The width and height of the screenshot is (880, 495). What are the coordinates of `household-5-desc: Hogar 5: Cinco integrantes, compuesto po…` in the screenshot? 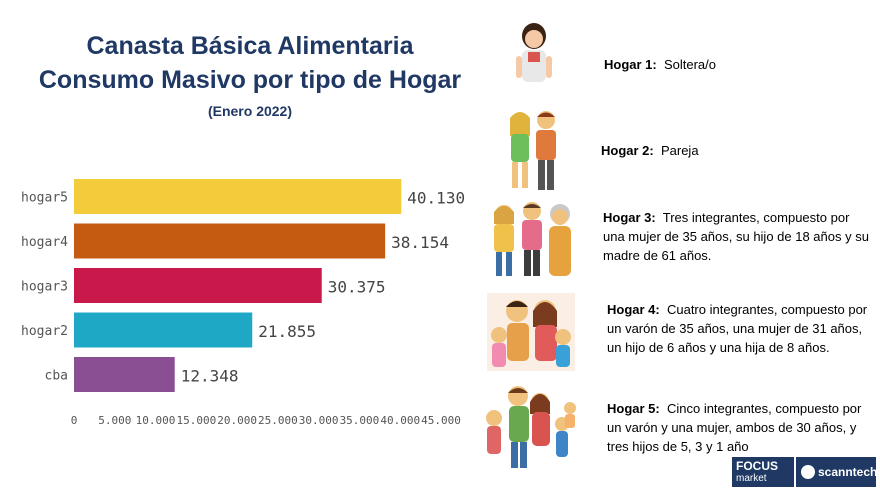 It's located at (734, 427).